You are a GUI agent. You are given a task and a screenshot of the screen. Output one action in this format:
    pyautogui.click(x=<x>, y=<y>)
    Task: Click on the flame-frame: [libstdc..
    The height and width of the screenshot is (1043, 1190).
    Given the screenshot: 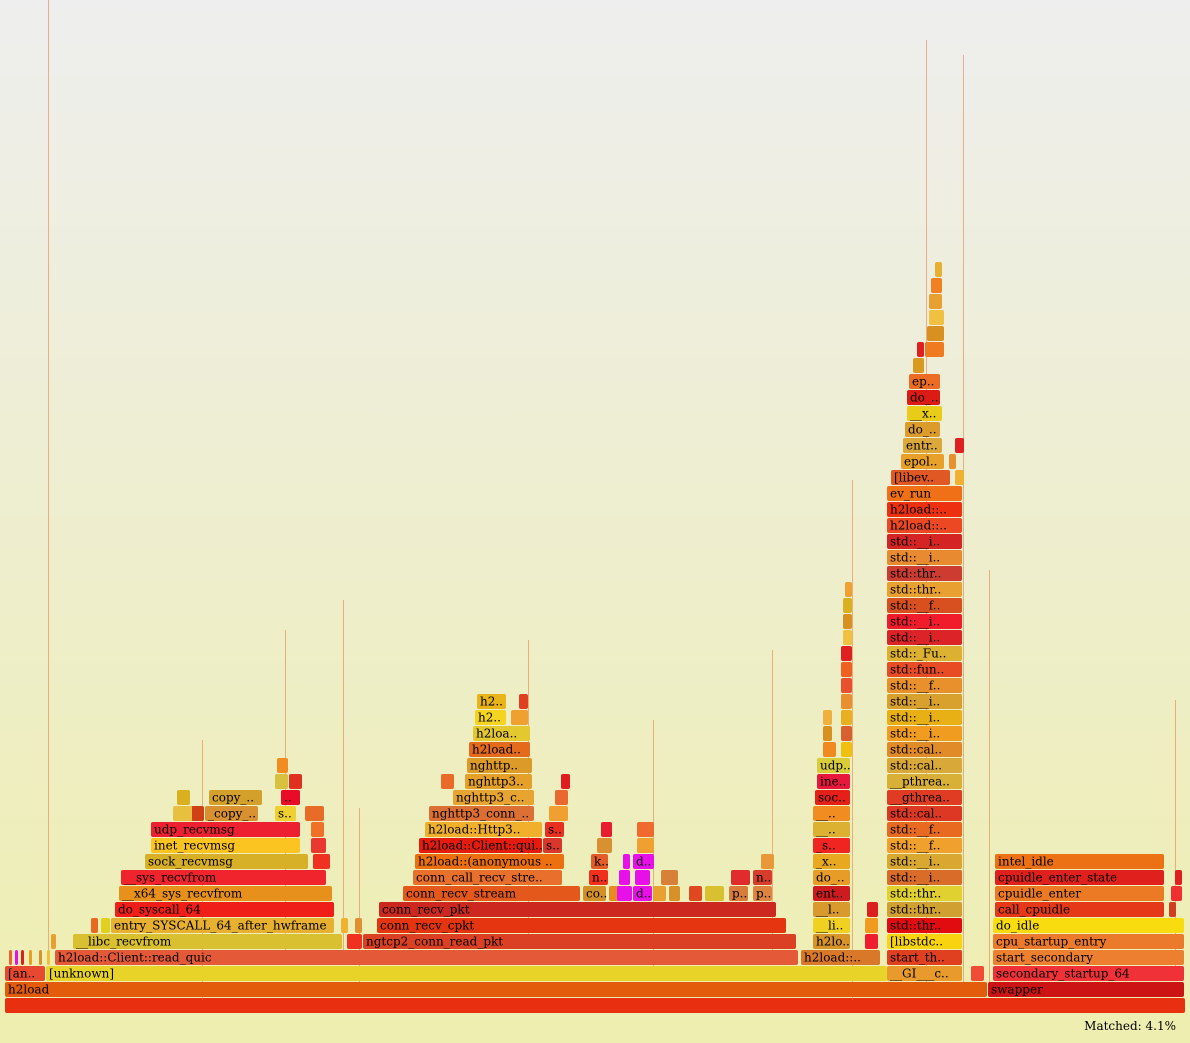 What is the action you would take?
    pyautogui.click(x=924, y=941)
    